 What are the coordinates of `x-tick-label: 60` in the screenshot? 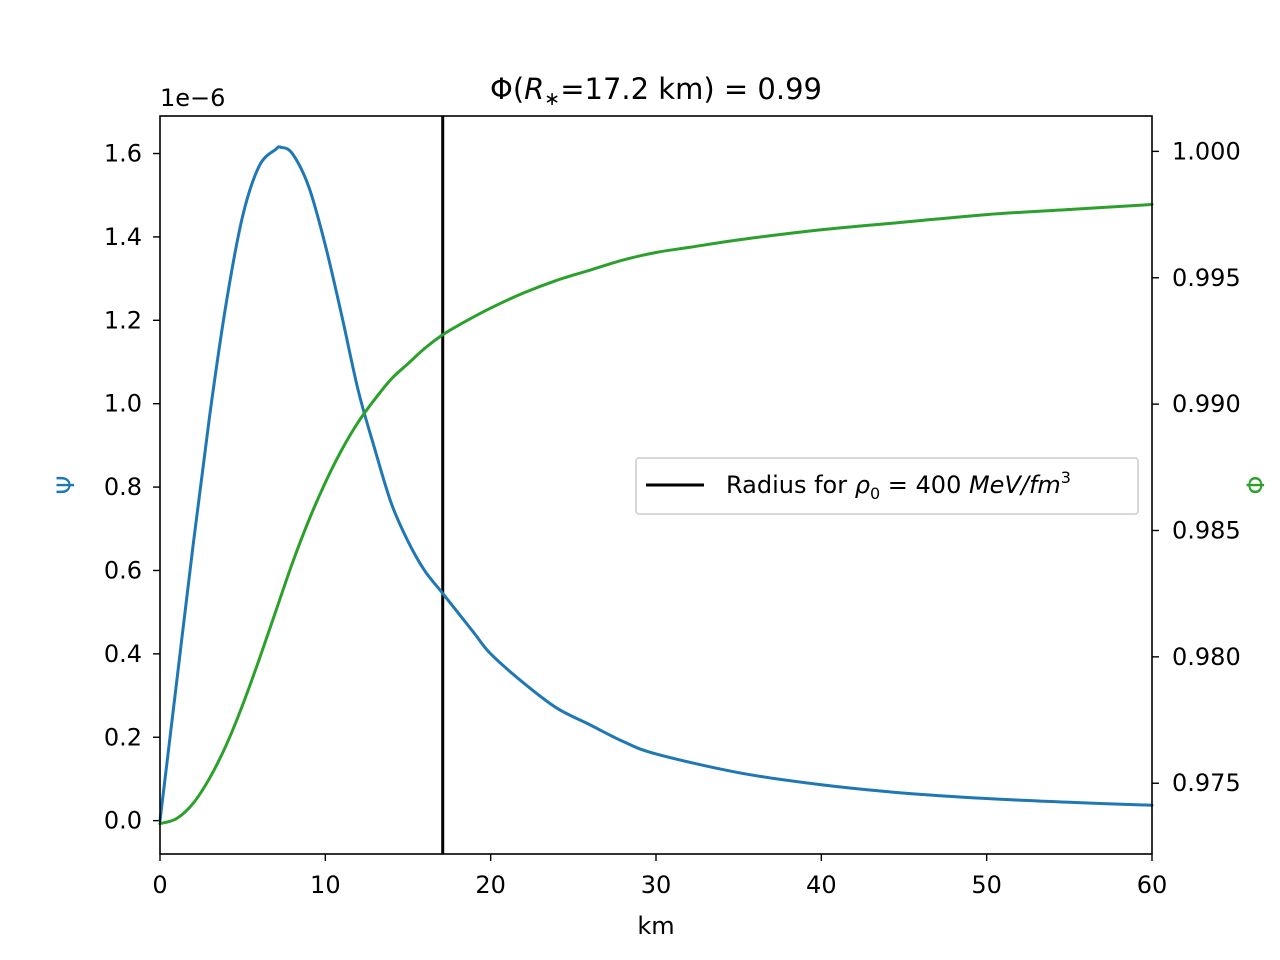 It's located at (1152, 885).